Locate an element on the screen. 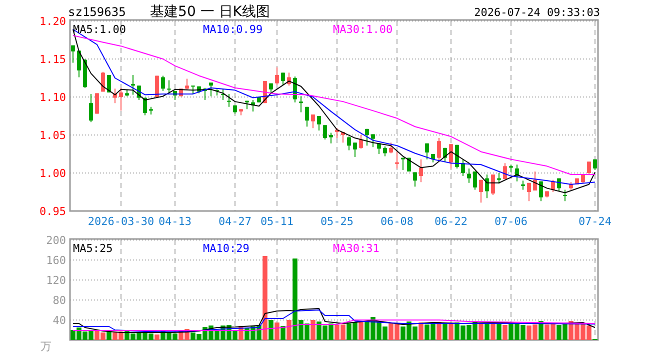  y-tick-label: 120 is located at coordinates (56, 280).